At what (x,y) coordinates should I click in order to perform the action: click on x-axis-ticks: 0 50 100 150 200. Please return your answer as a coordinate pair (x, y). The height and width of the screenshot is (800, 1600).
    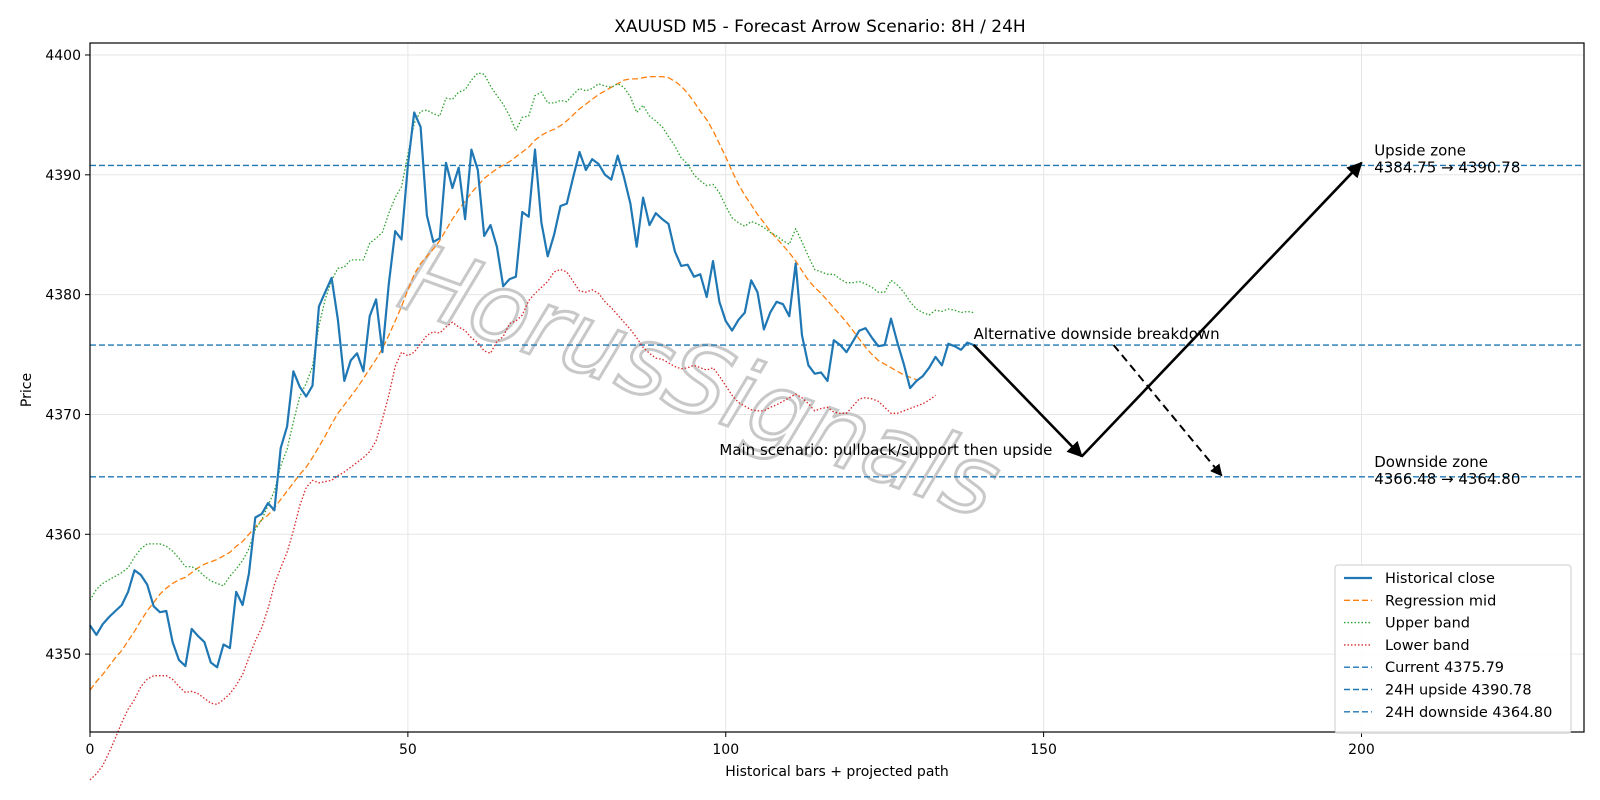
    Looking at the image, I should click on (730, 745).